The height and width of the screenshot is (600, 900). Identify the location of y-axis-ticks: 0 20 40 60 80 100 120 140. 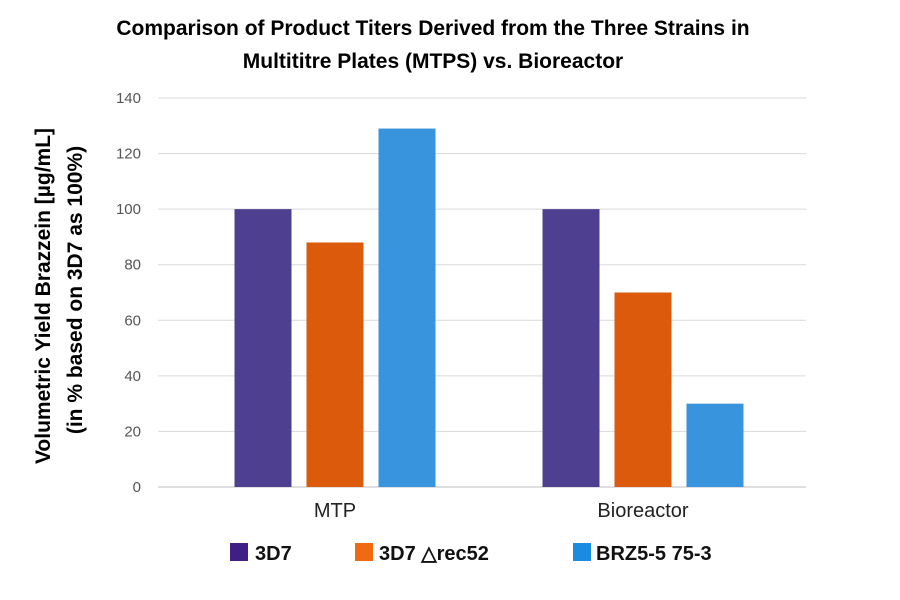
(128, 293).